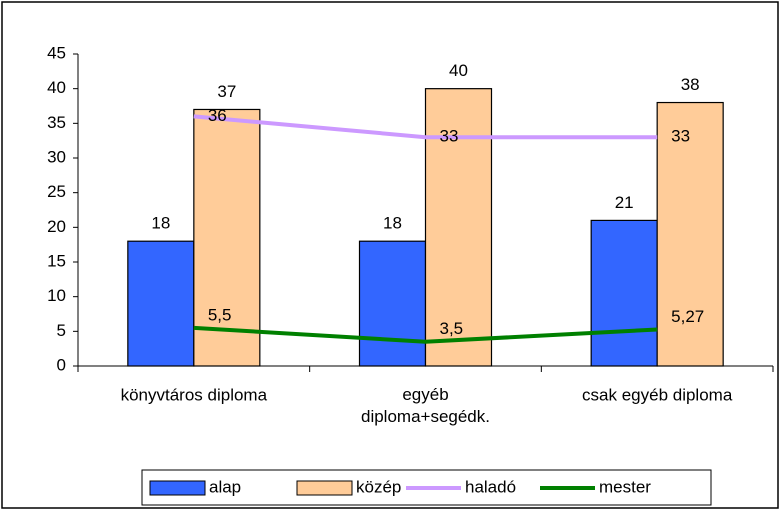 This screenshot has width=781, height=511. What do you see at coordinates (217, 115) in the screenshot?
I see `data-label: 36` at bounding box center [217, 115].